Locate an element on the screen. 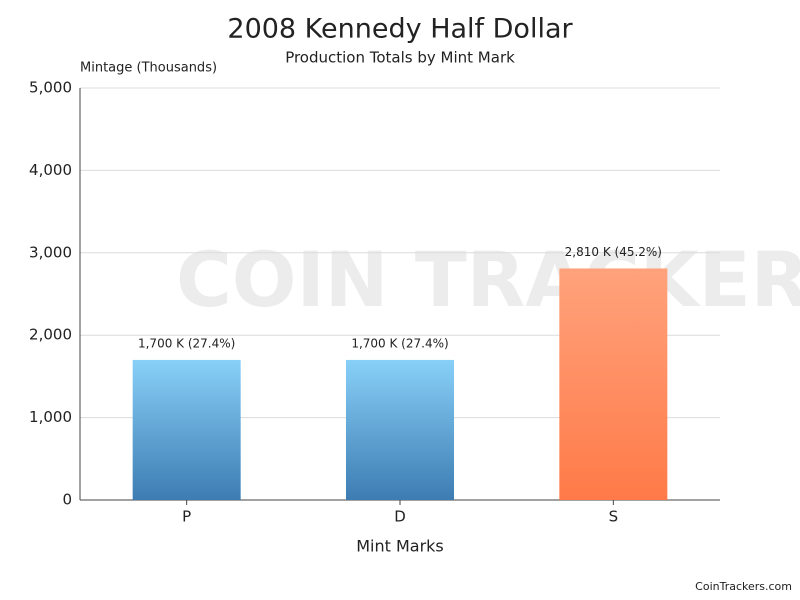 Image resolution: width=800 pixels, height=600 pixels. y-tick-label: 0 is located at coordinates (67, 500).